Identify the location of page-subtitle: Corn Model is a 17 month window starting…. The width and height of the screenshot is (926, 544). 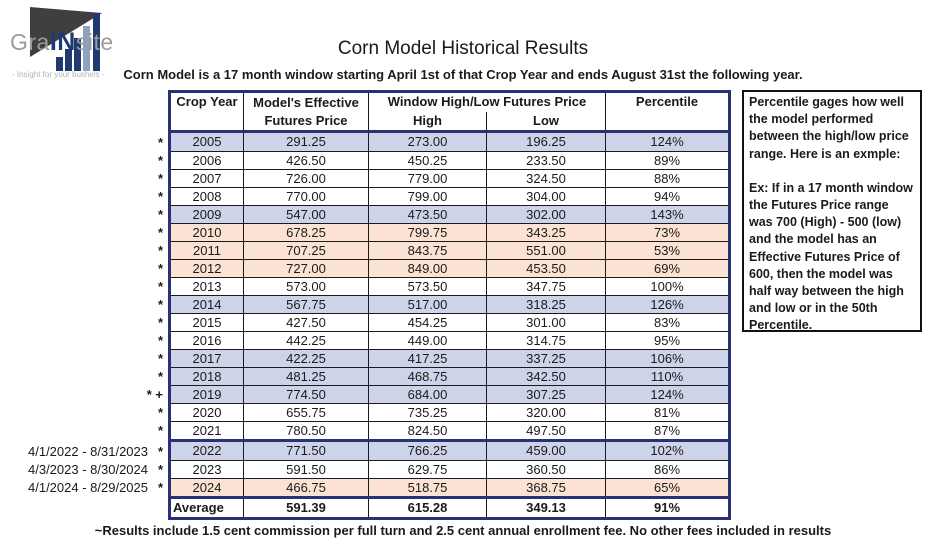
(463, 74).